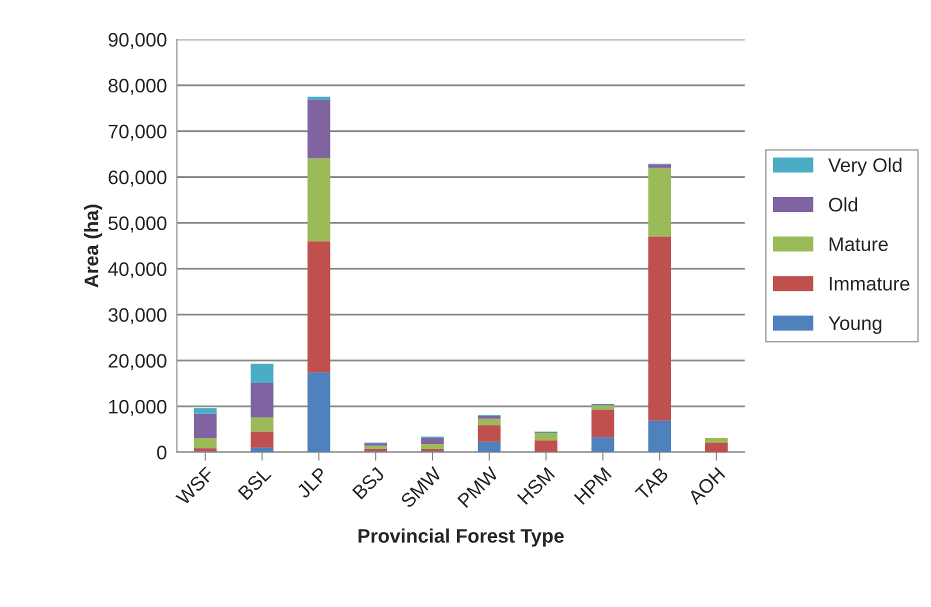 This screenshot has height=607, width=931. I want to click on y-tick-label: 40,000, so click(137, 270).